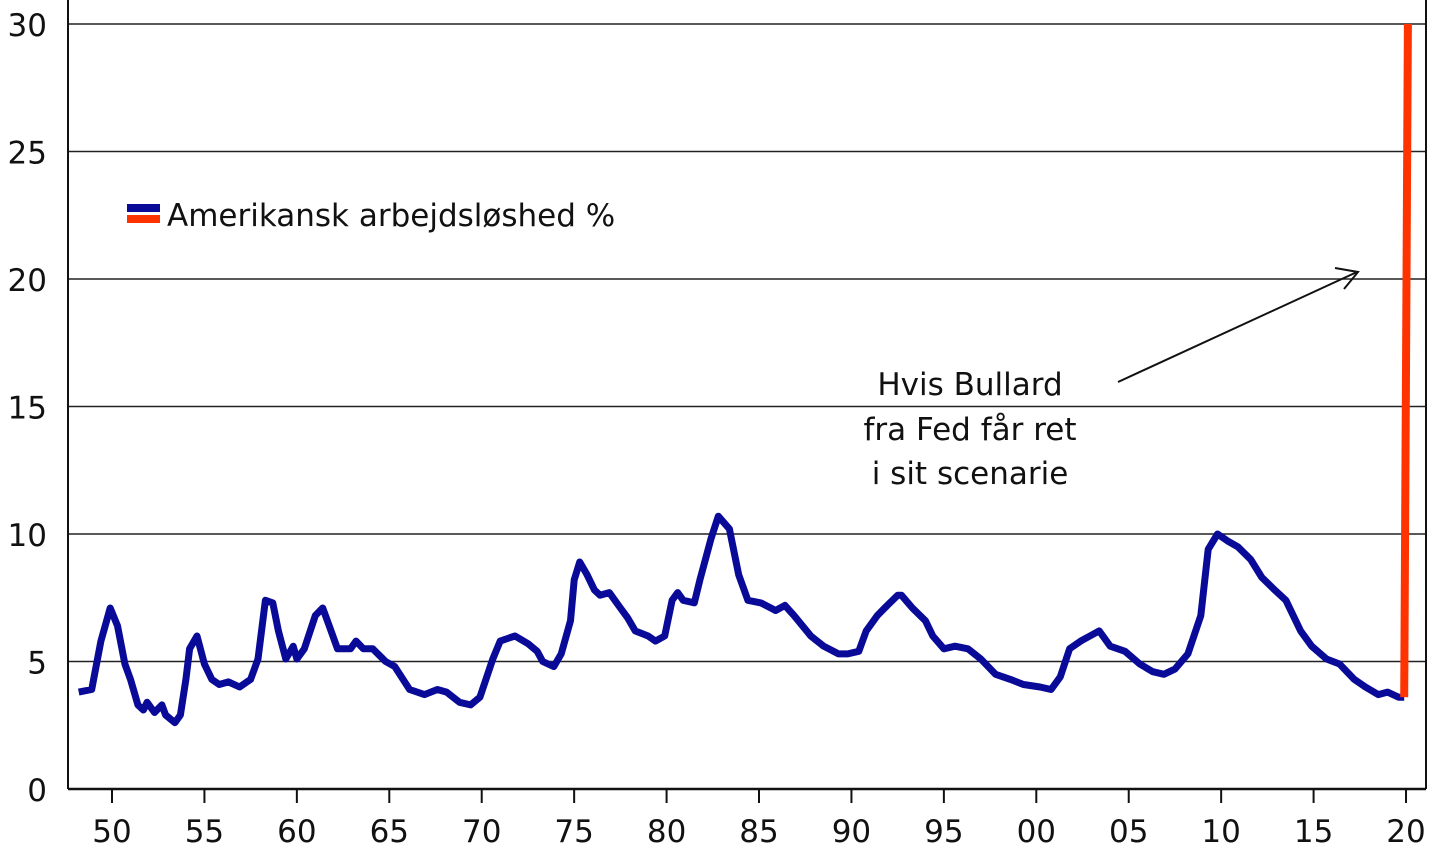 The image size is (1440, 859). I want to click on x-tick-label: 50, so click(111, 832).